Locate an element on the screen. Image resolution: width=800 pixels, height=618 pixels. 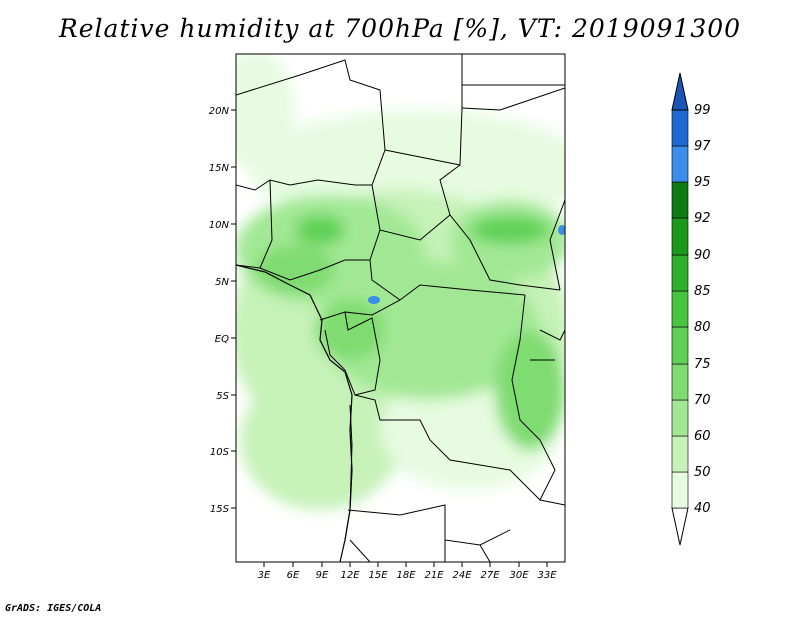
lon-label: 30E is located at coordinates (519, 575).